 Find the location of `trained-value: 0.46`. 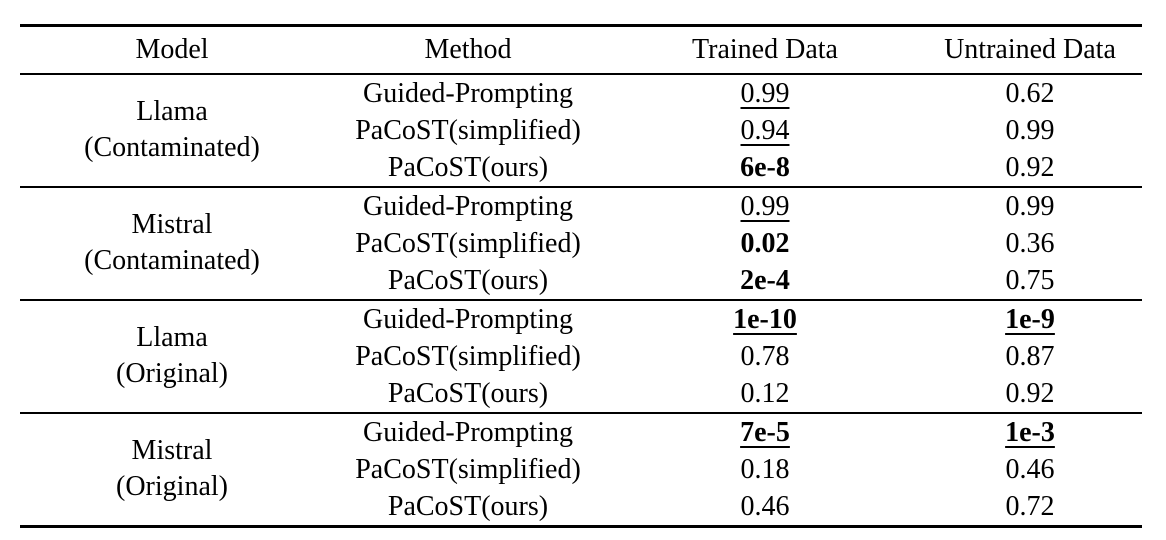

trained-value: 0.46 is located at coordinates (765, 506).